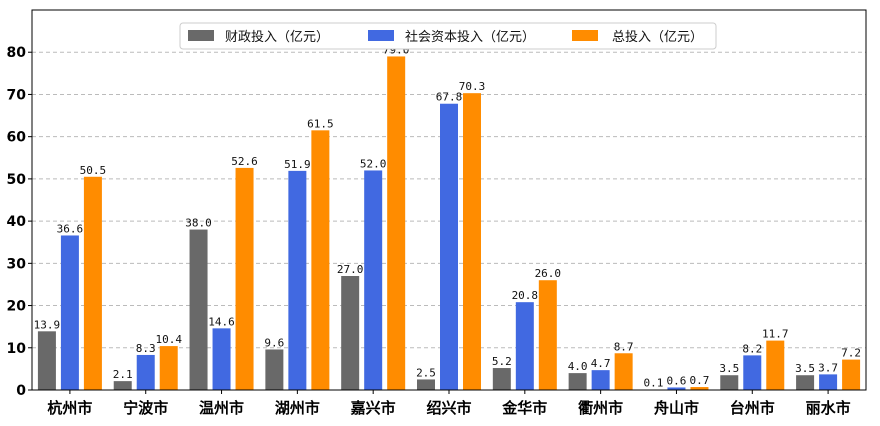 The height and width of the screenshot is (426, 880). I want to click on bar-value-label: 2.1, so click(123, 374).